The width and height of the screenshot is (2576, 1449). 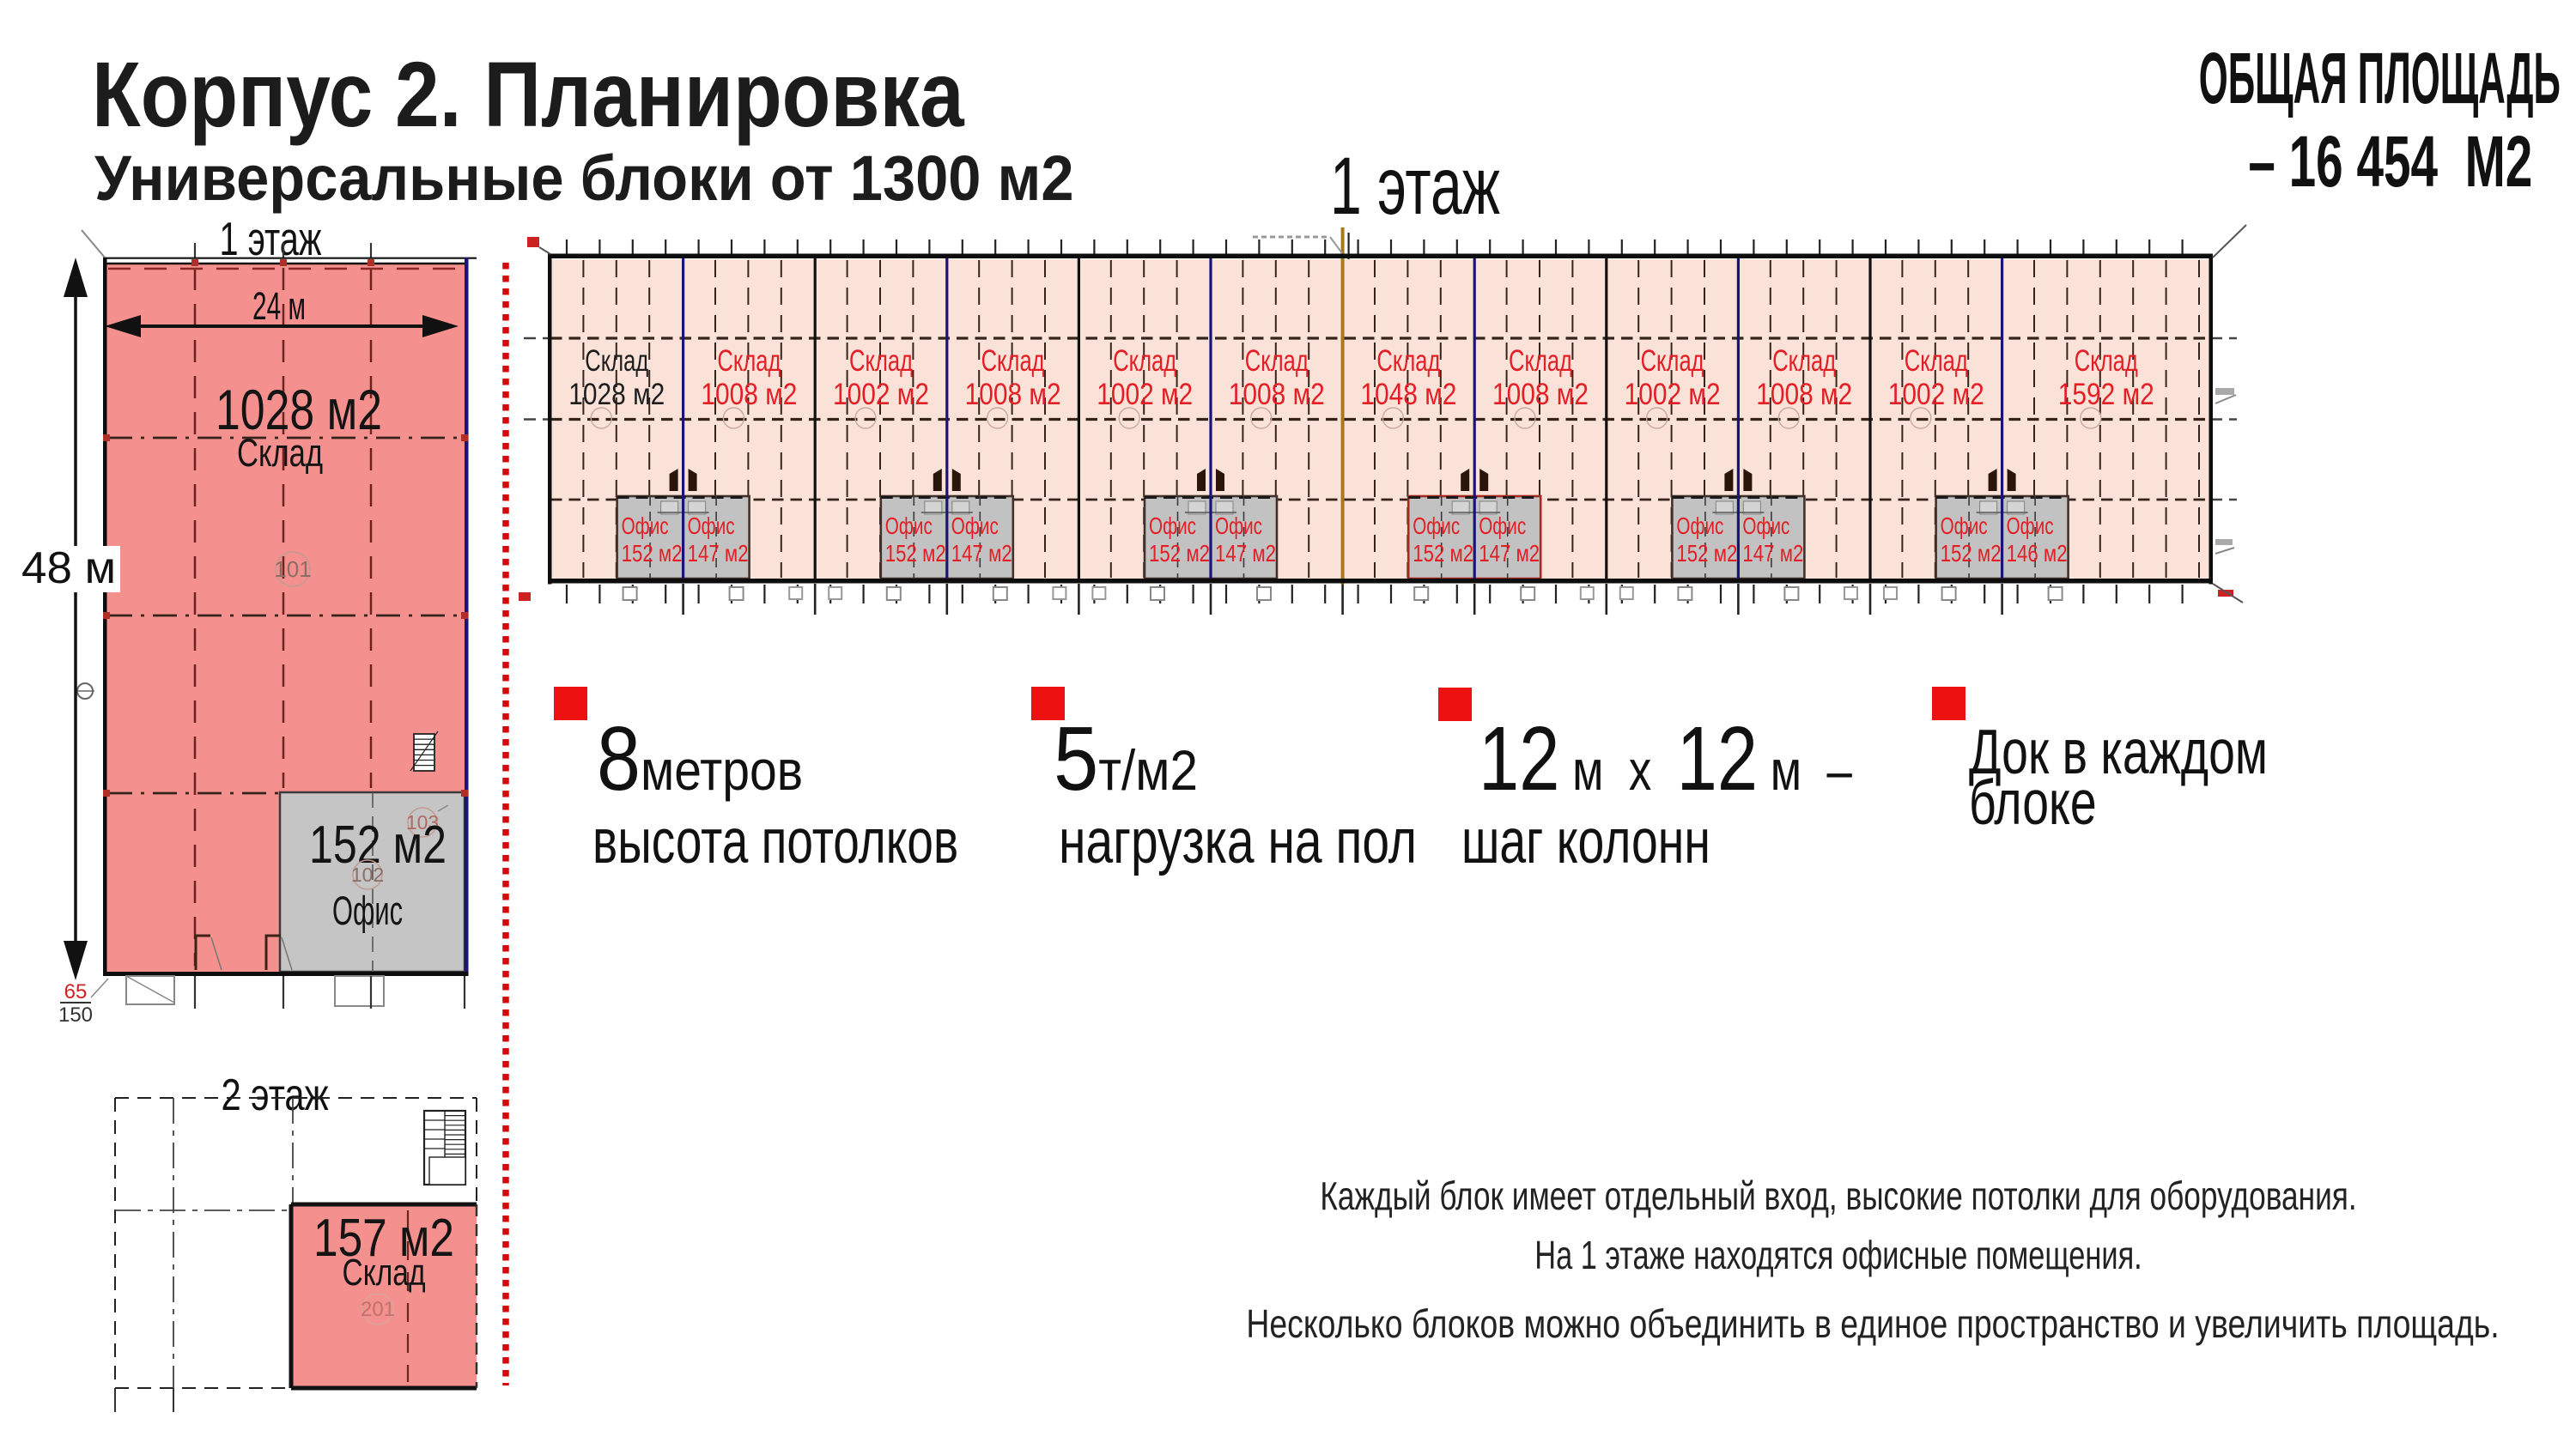 I want to click on svg-text: 201, so click(x=378, y=1309).